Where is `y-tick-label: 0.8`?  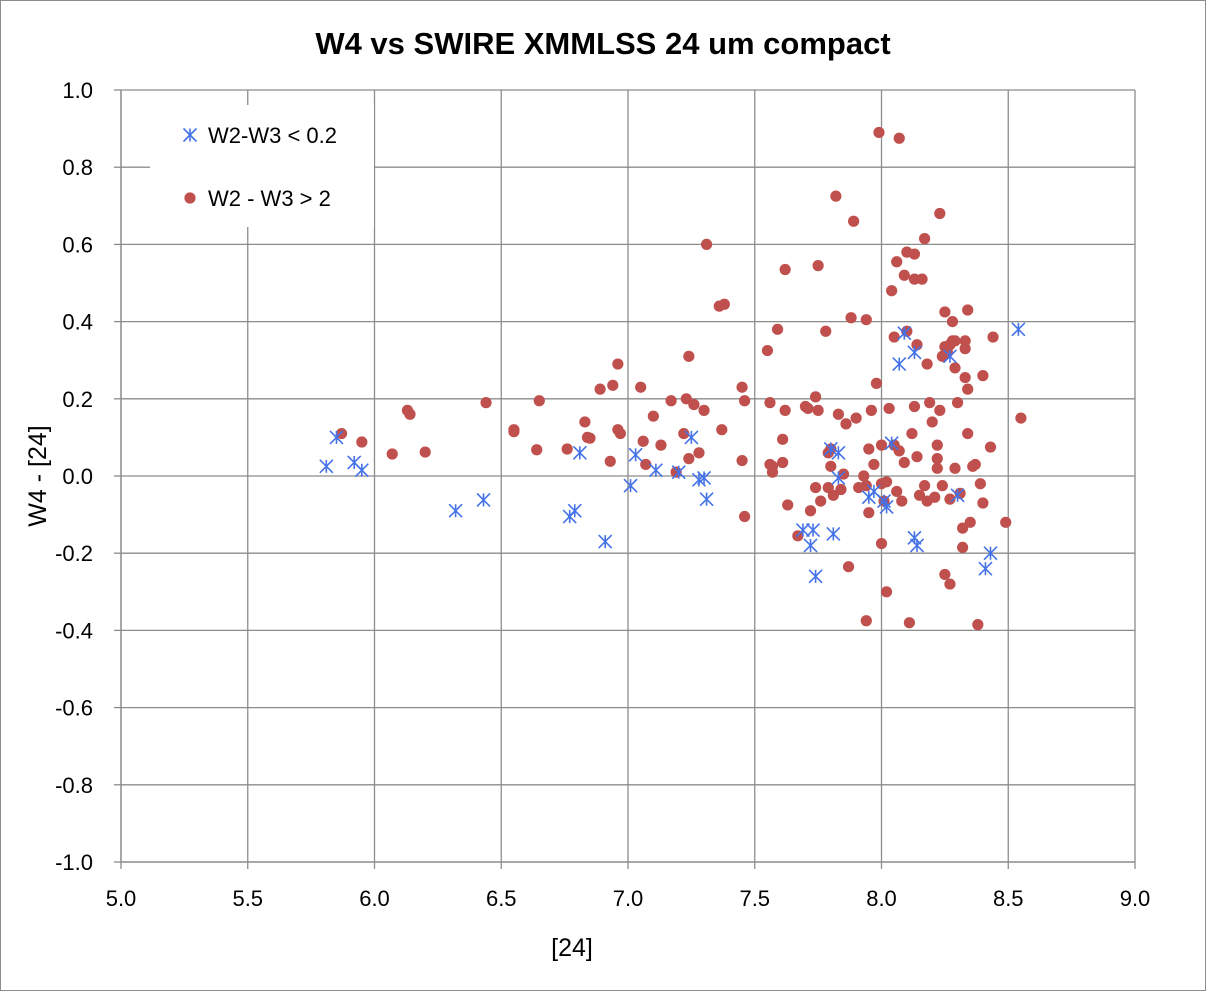
y-tick-label: 0.8 is located at coordinates (77, 167).